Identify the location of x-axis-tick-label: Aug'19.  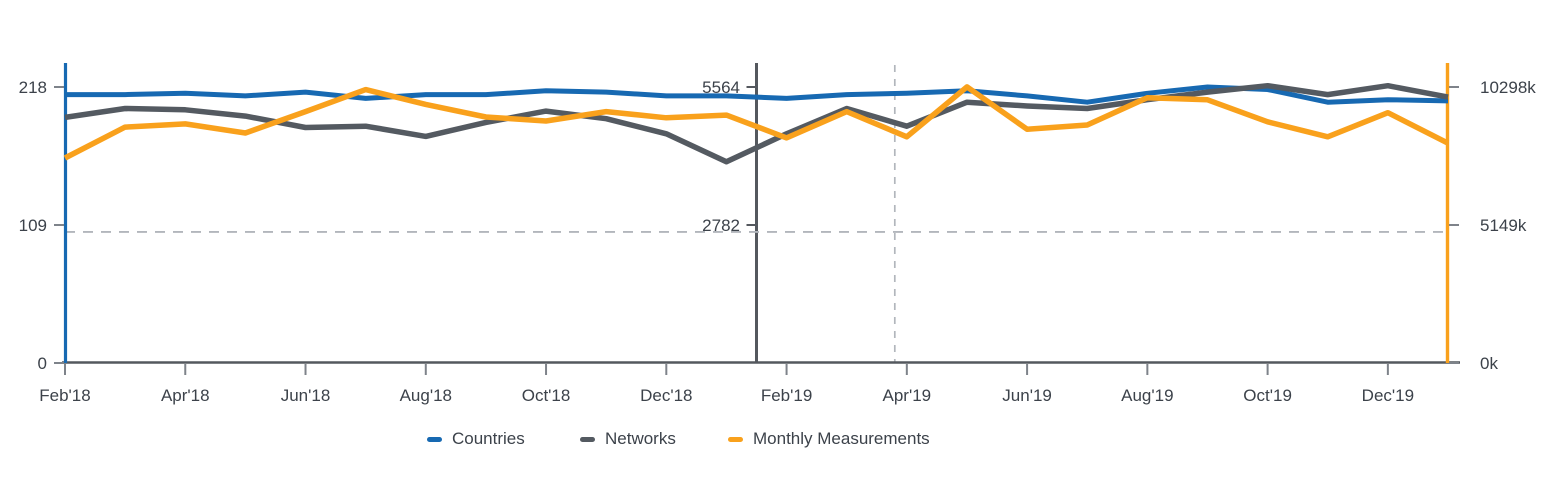
(1147, 395).